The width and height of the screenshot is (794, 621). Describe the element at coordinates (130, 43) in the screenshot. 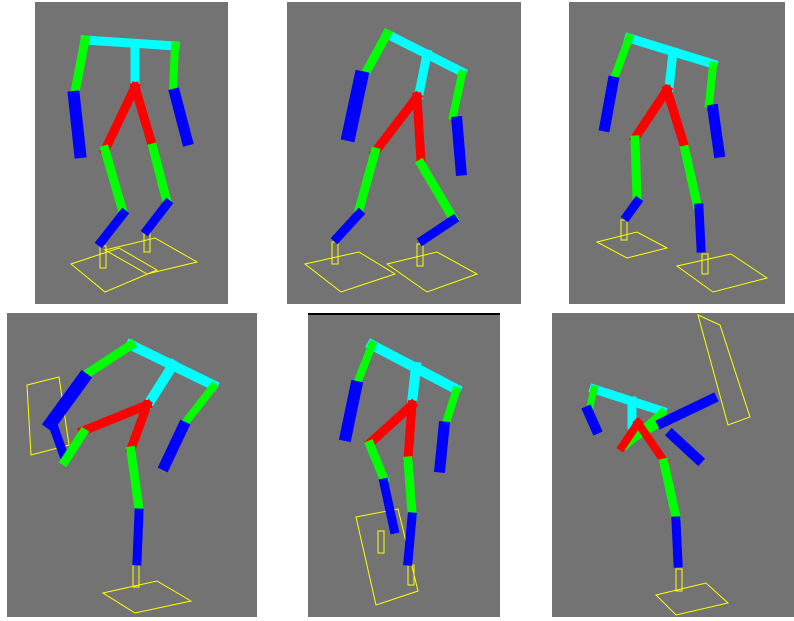

I see `shoulder-bar` at that location.